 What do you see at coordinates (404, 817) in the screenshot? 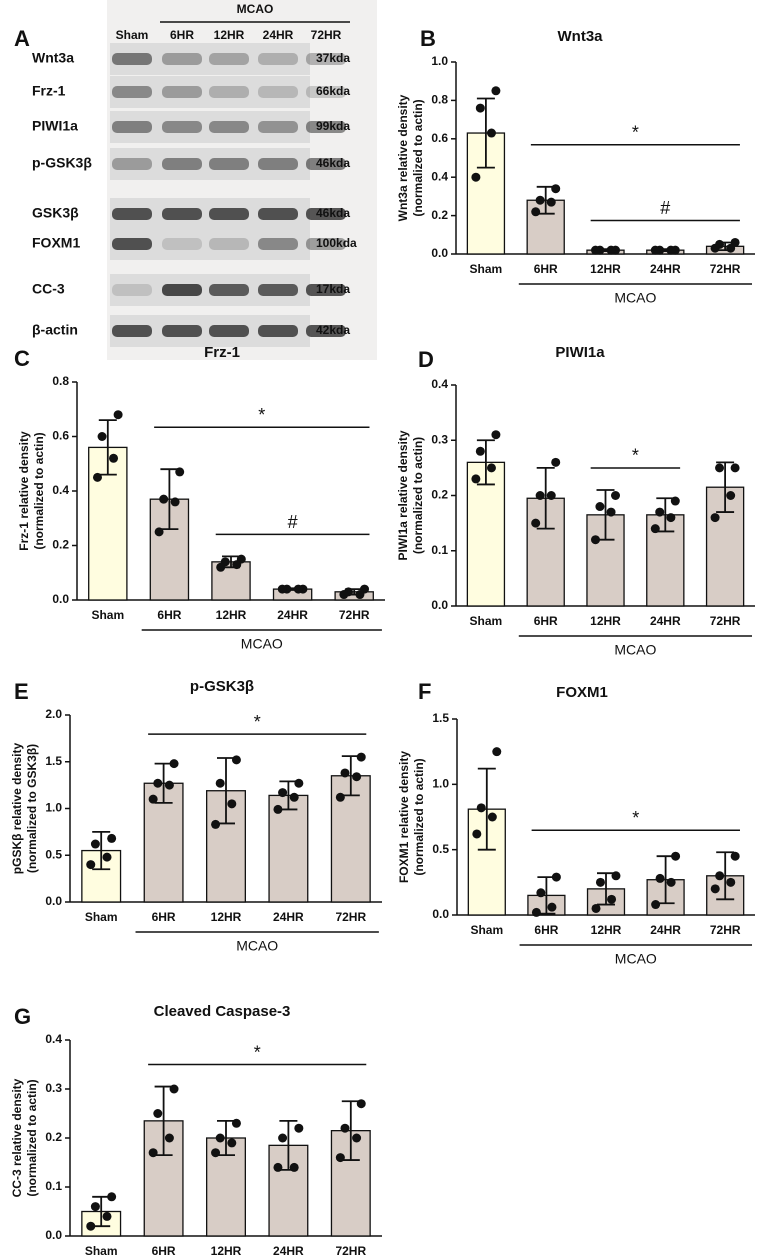
I see `y-axis-label: FOXM1 relative density` at bounding box center [404, 817].